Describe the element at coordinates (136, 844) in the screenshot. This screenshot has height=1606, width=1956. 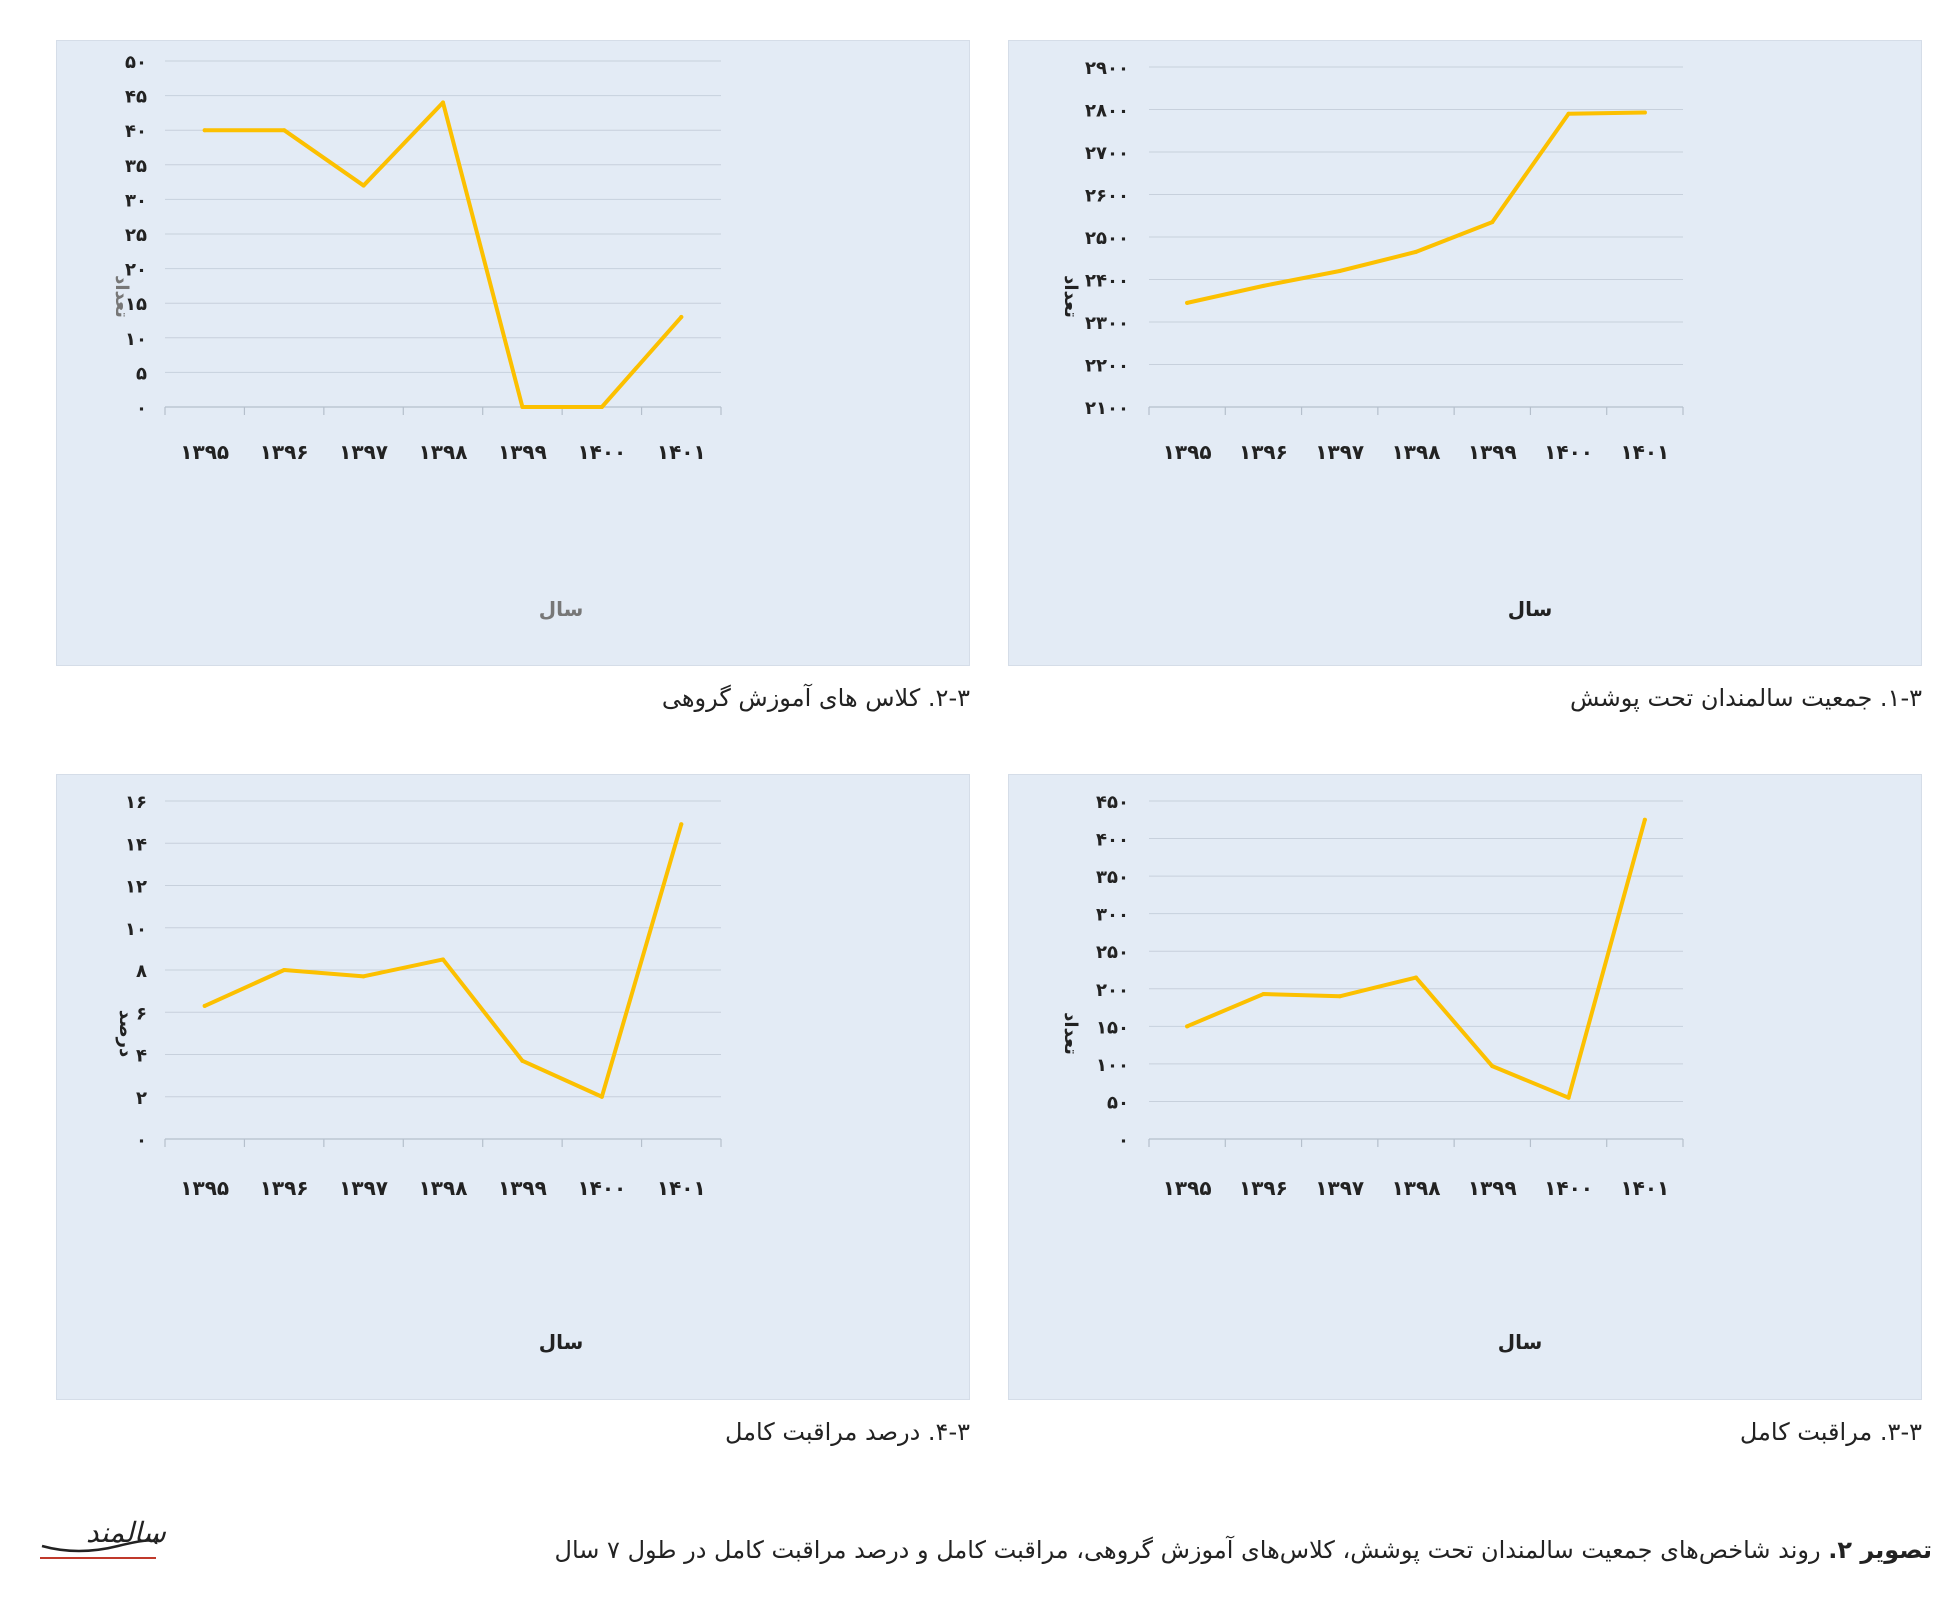
I see `y-tick-label: ۱۴` at that location.